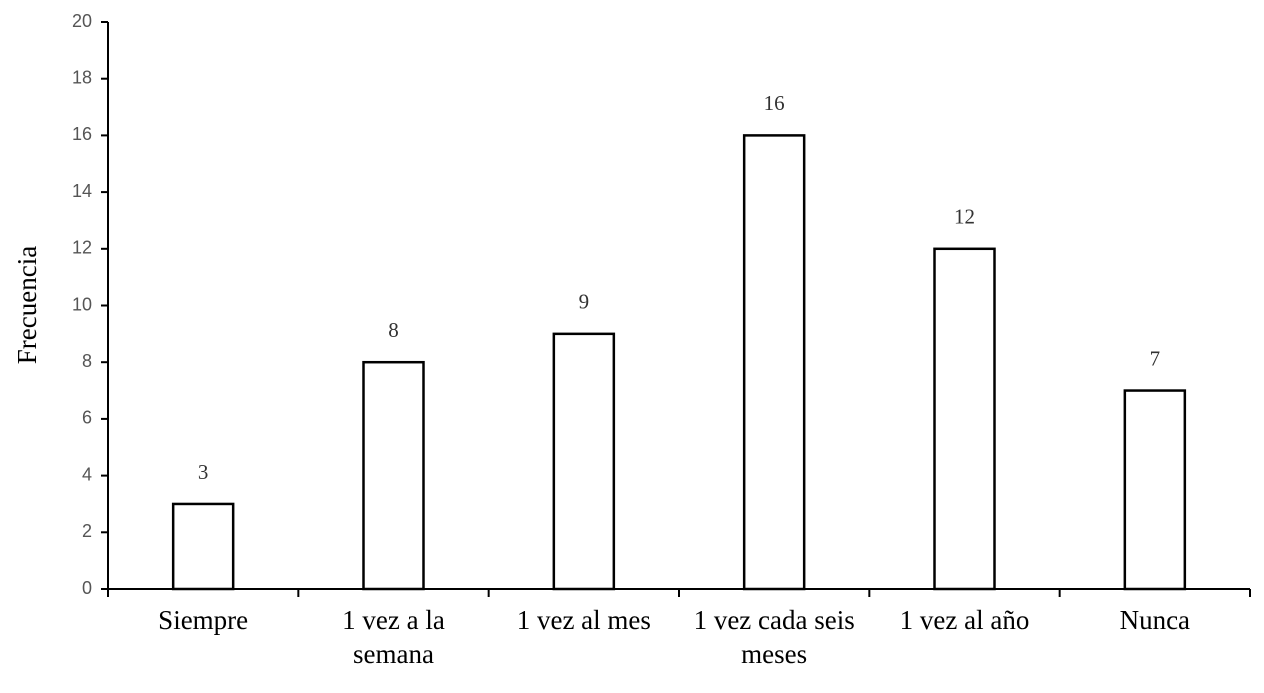 The image size is (1264, 693). What do you see at coordinates (774, 637) in the screenshot?
I see `x-tick-label: 1 vez cada seis meses` at bounding box center [774, 637].